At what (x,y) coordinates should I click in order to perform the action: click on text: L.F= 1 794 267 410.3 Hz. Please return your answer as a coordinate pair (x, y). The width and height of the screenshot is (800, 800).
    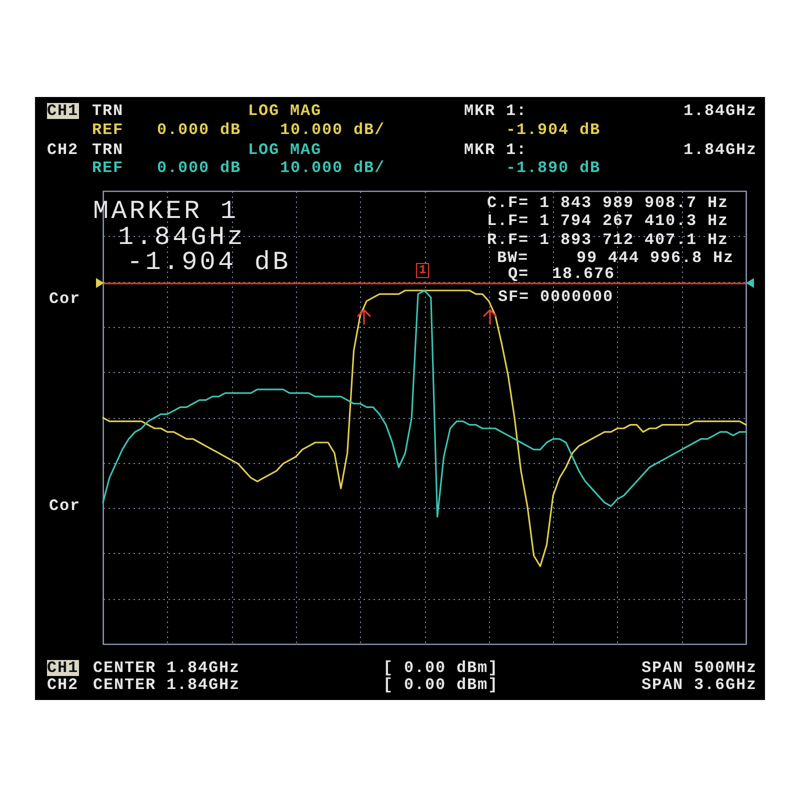
    Looking at the image, I should click on (608, 221).